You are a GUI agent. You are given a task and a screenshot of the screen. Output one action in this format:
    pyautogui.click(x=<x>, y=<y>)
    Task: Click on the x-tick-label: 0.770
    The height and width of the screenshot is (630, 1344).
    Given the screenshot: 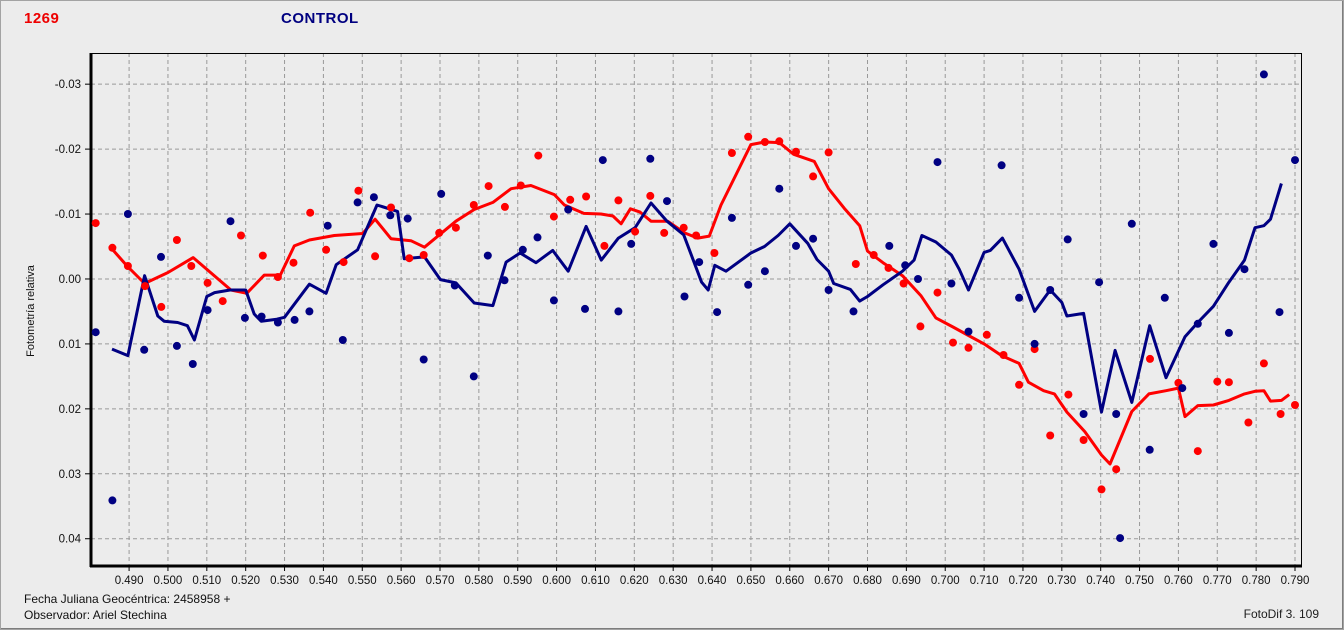 What is the action you would take?
    pyautogui.click(x=1217, y=581)
    